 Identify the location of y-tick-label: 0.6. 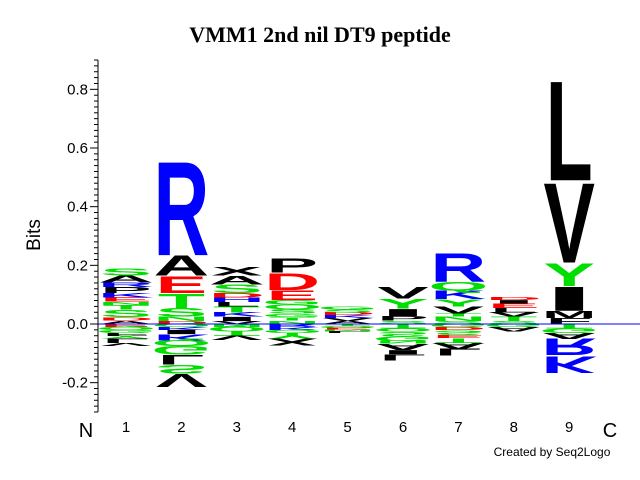
(77, 148).